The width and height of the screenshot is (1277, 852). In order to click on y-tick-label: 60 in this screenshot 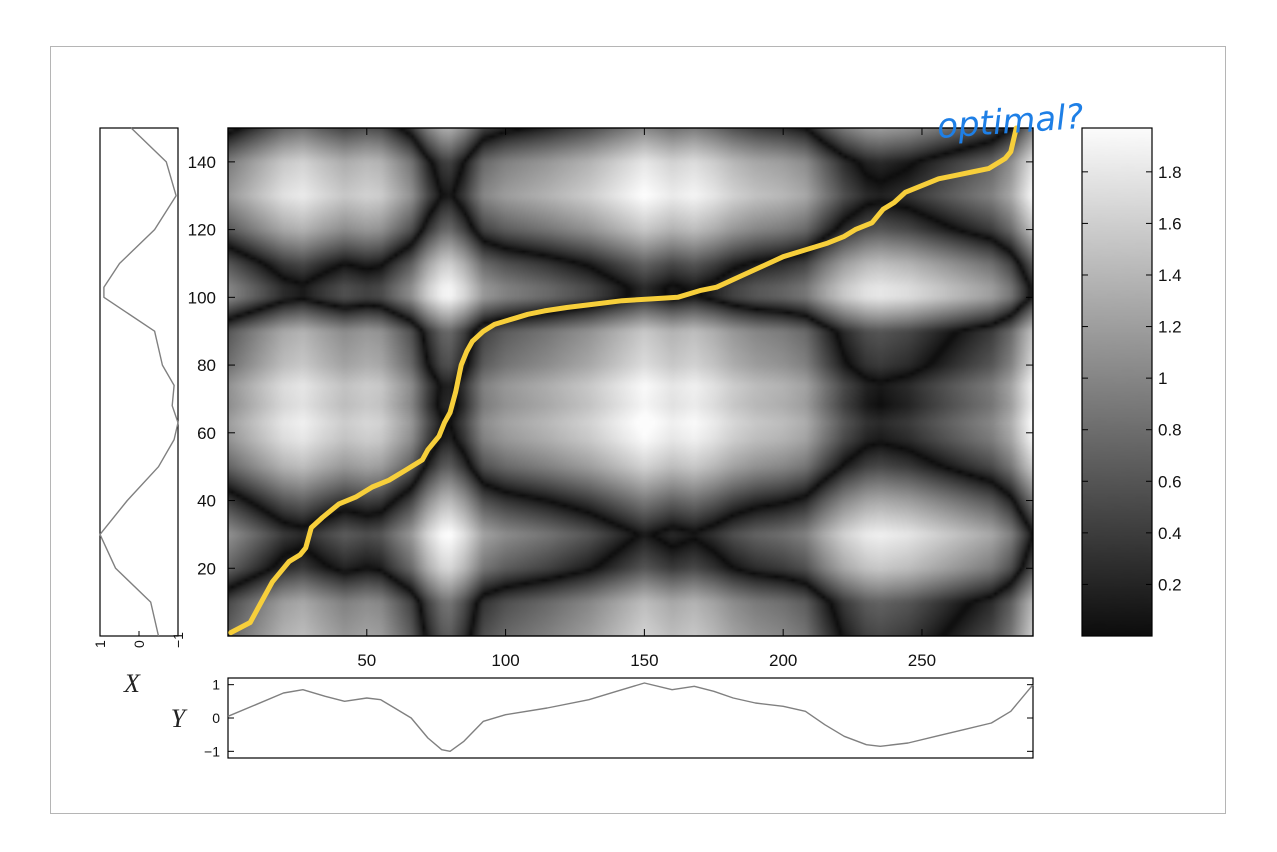, I will do `click(206, 433)`.